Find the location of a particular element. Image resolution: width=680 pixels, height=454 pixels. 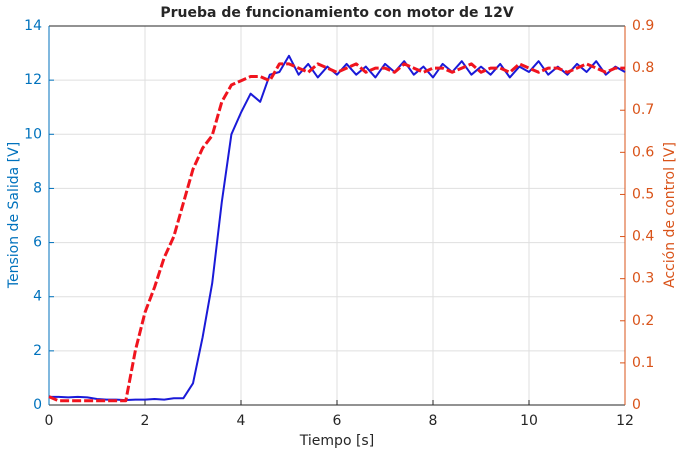

y2-tick-label: 0 is located at coordinates (636, 405).